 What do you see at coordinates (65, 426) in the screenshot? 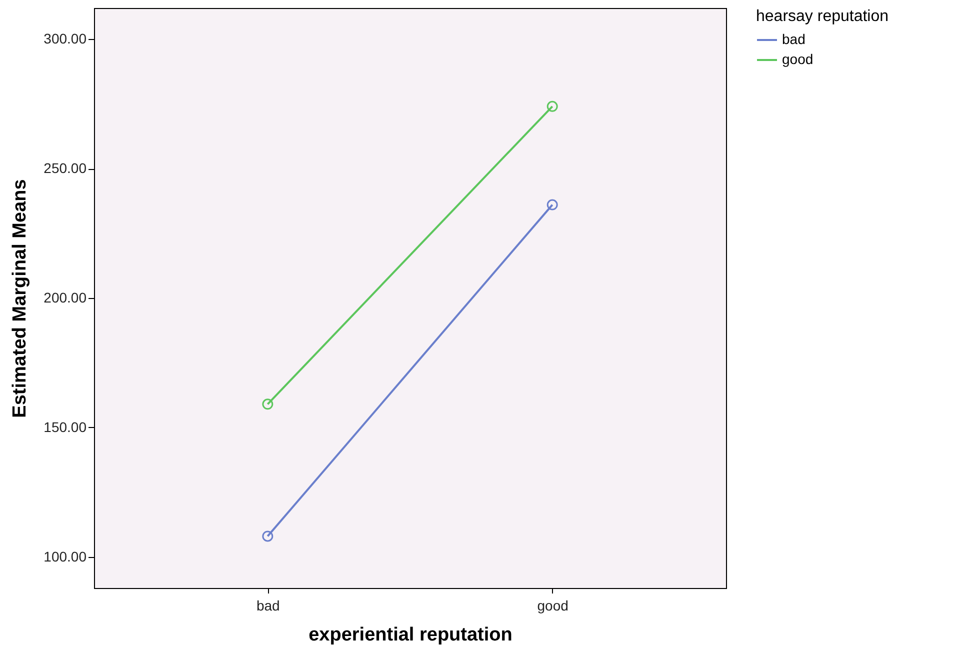
I see `y-tick-label: 150.00` at bounding box center [65, 426].